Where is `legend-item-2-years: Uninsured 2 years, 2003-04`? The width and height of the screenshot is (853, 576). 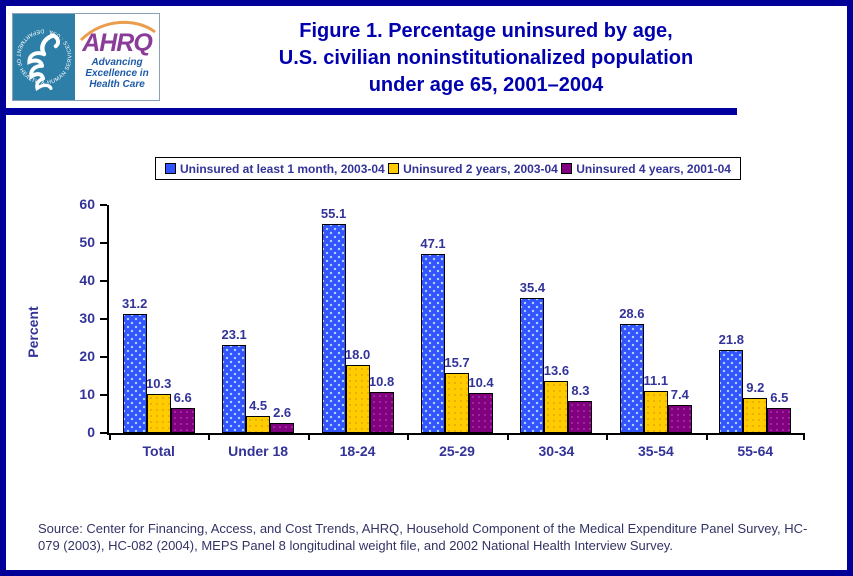
legend-item-2-years: Uninsured 2 years, 2003-04 is located at coordinates (473, 169).